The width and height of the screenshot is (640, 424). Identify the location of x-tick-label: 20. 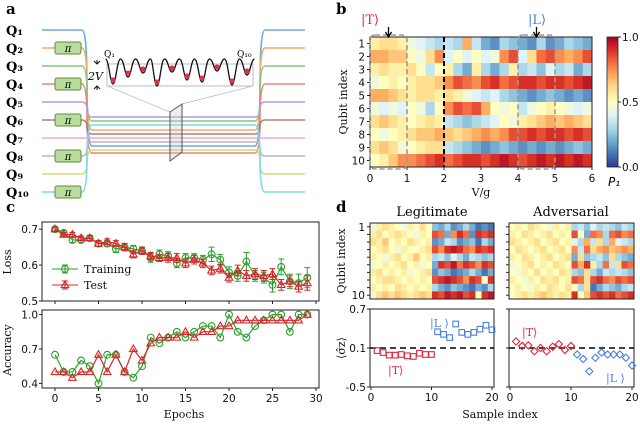
(228, 399).